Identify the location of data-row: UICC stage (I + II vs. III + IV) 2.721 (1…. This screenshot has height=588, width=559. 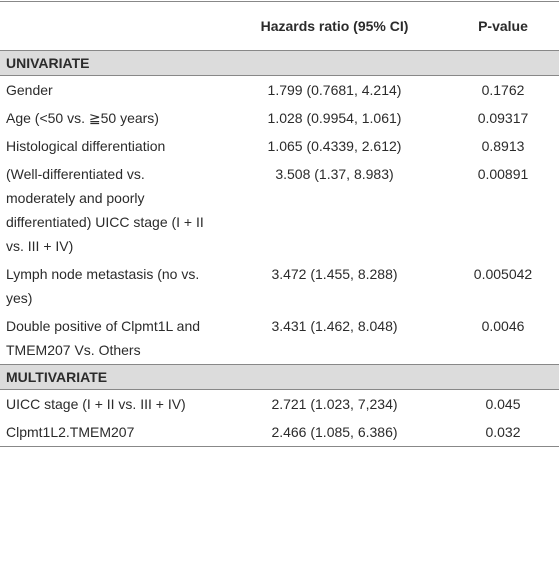
(279, 404).